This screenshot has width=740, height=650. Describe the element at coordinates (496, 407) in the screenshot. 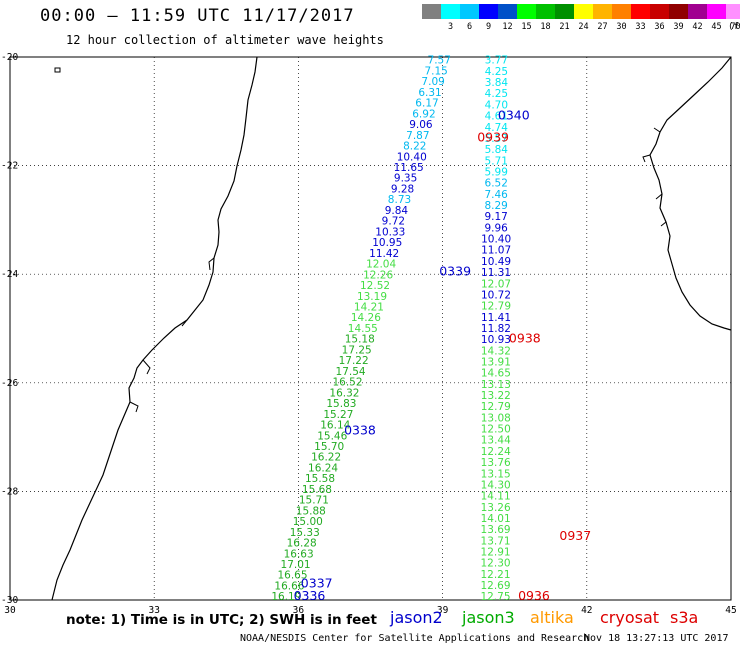

I see `wave-height-value: 12.79` at that location.